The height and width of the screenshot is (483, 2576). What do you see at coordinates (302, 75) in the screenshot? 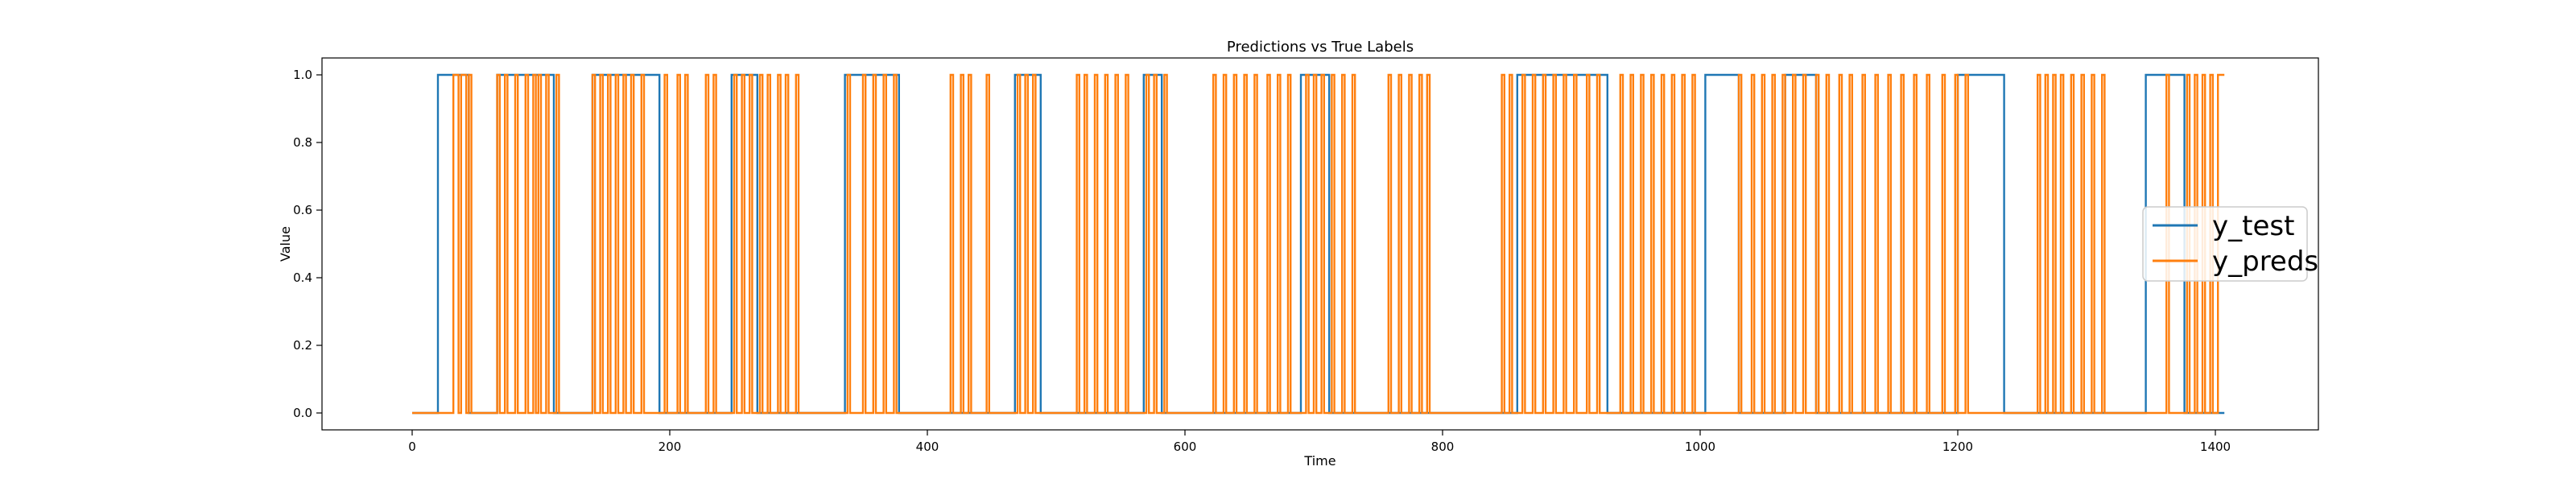
I see `y-tick-label: 1.0` at bounding box center [302, 75].